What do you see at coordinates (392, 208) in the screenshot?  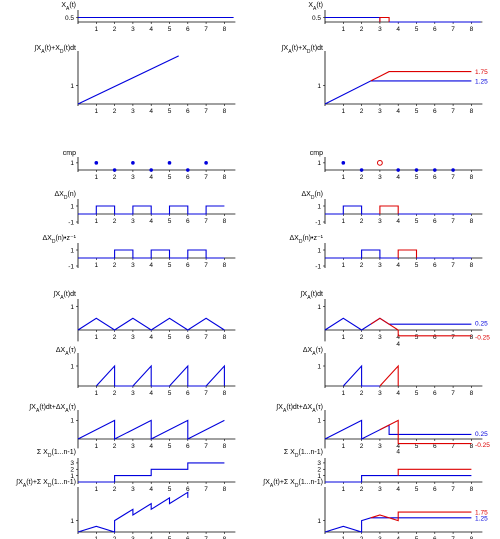 I see `panel-dxd-right: 1 2 3 4 5 6 7 8 1 -1 ΔXD(n)` at bounding box center [392, 208].